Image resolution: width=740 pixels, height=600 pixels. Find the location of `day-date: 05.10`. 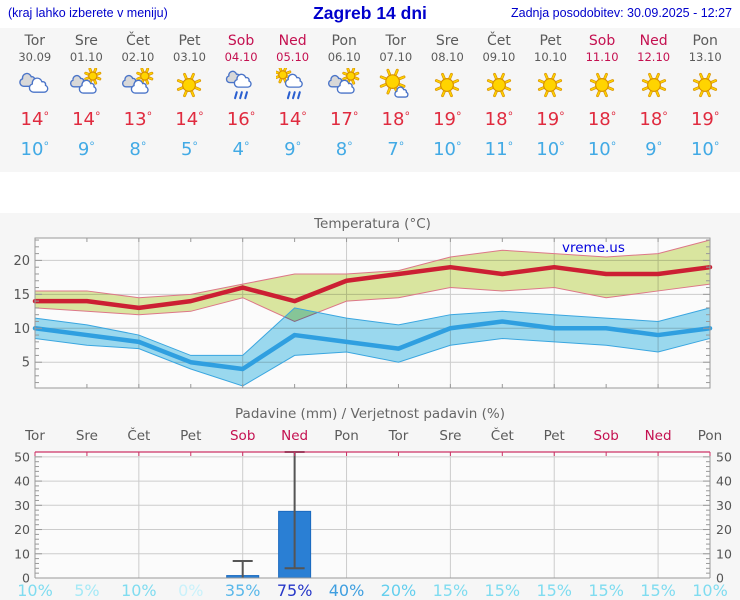

day-date: 05.10 is located at coordinates (293, 57).